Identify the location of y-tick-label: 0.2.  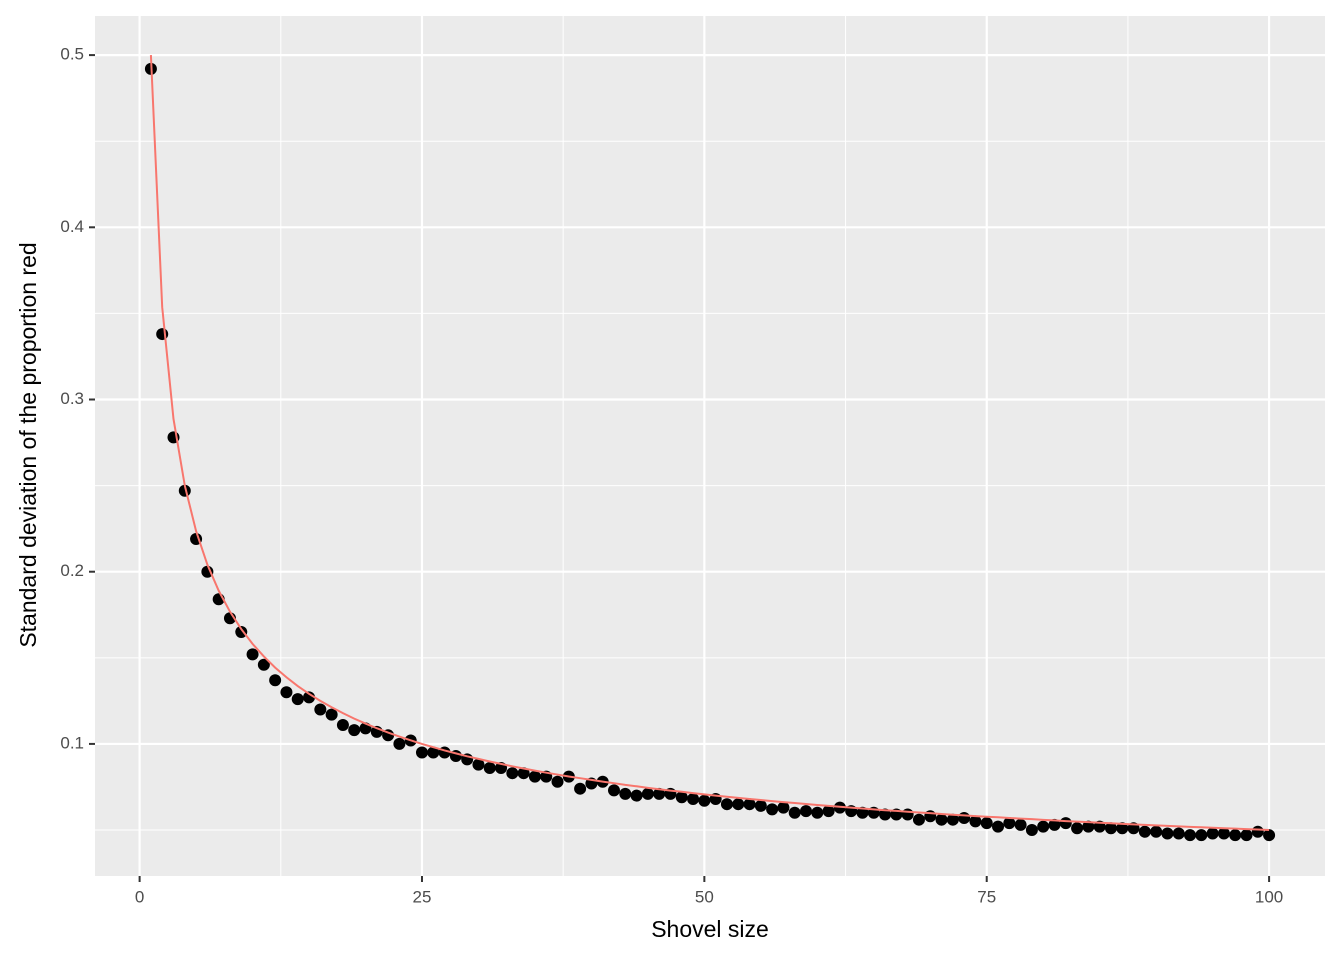
(72, 570).